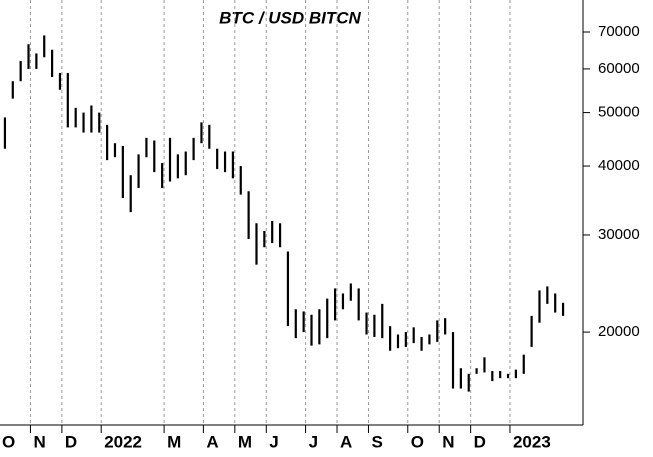 The height and width of the screenshot is (457, 653). I want to click on y-tick-label: 50000, so click(619, 112).